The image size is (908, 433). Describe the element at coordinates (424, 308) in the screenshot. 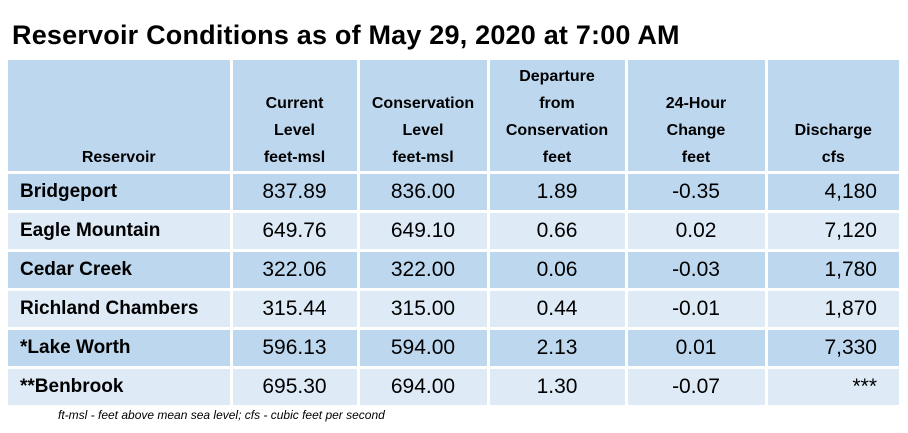

I see `conservation-level-cell: 315.00` at that location.